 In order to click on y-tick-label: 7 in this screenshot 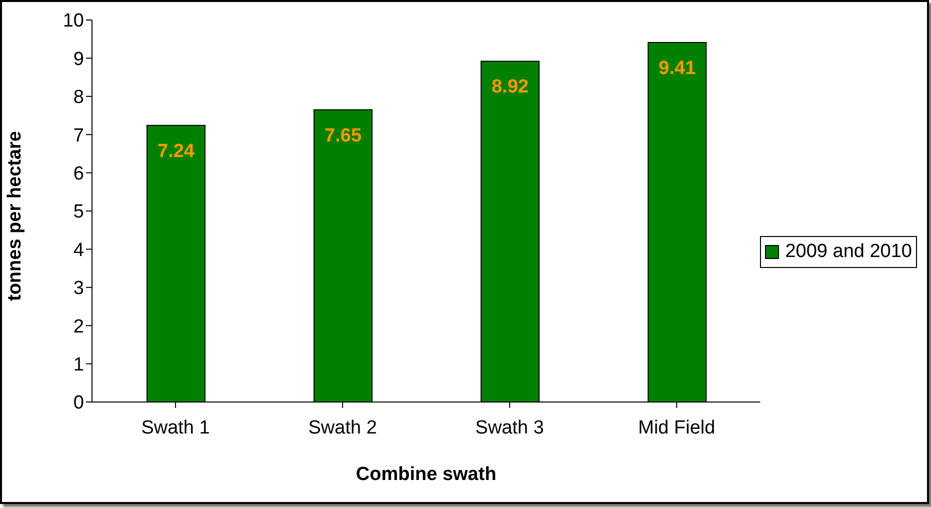, I will do `click(78, 135)`.